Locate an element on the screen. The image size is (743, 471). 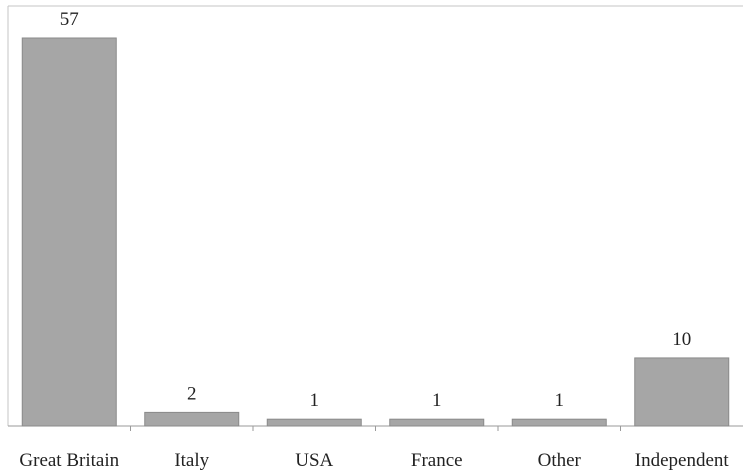
bar-independent is located at coordinates (682, 392).